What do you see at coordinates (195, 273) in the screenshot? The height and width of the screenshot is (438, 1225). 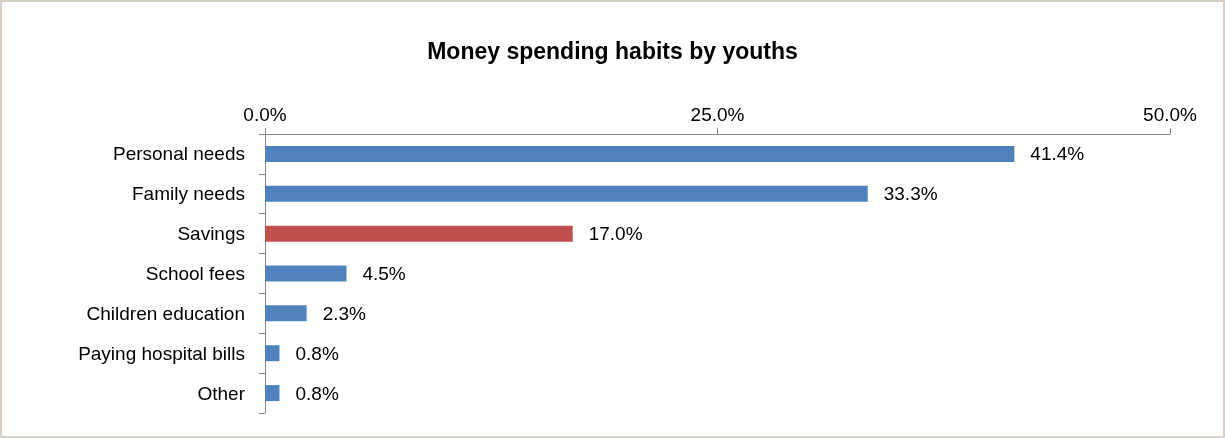 I see `y-tick-label: School fees` at bounding box center [195, 273].